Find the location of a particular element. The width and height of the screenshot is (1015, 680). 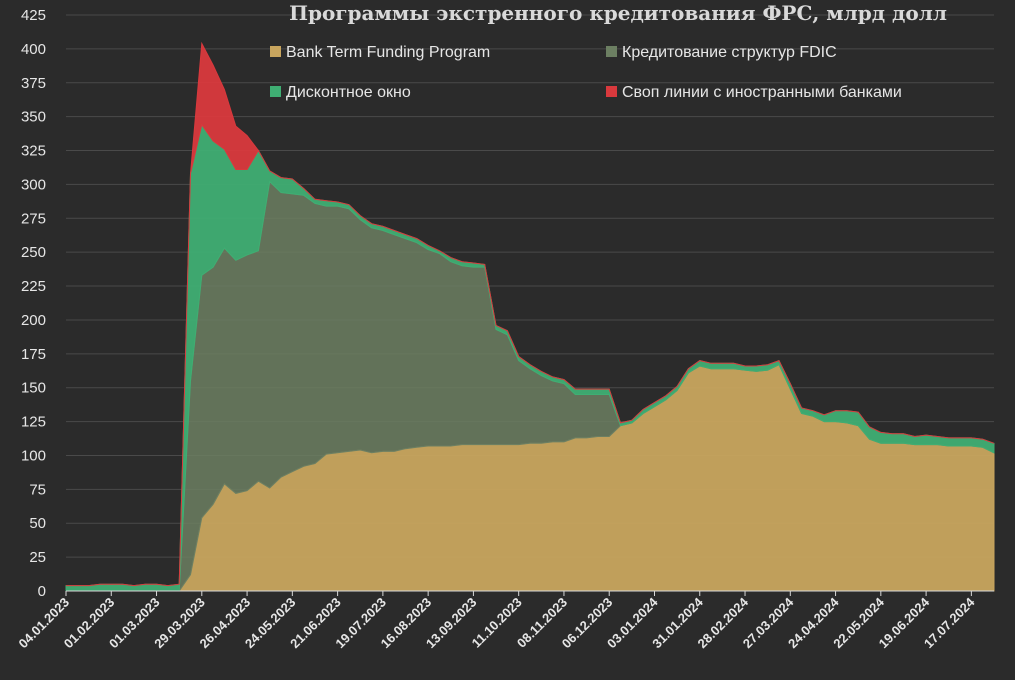

y-tick-label: 325 is located at coordinates (33, 151).